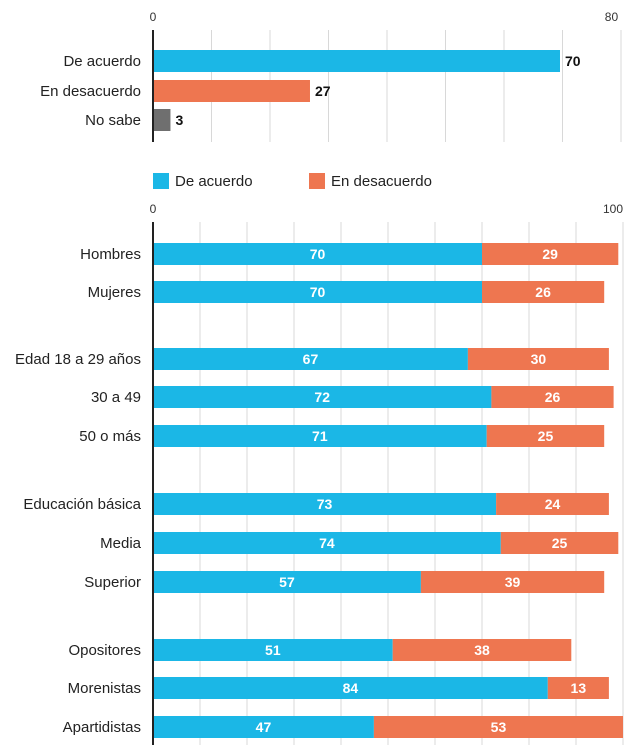 The height and width of the screenshot is (747, 635). I want to click on data-label: 29, so click(550, 254).